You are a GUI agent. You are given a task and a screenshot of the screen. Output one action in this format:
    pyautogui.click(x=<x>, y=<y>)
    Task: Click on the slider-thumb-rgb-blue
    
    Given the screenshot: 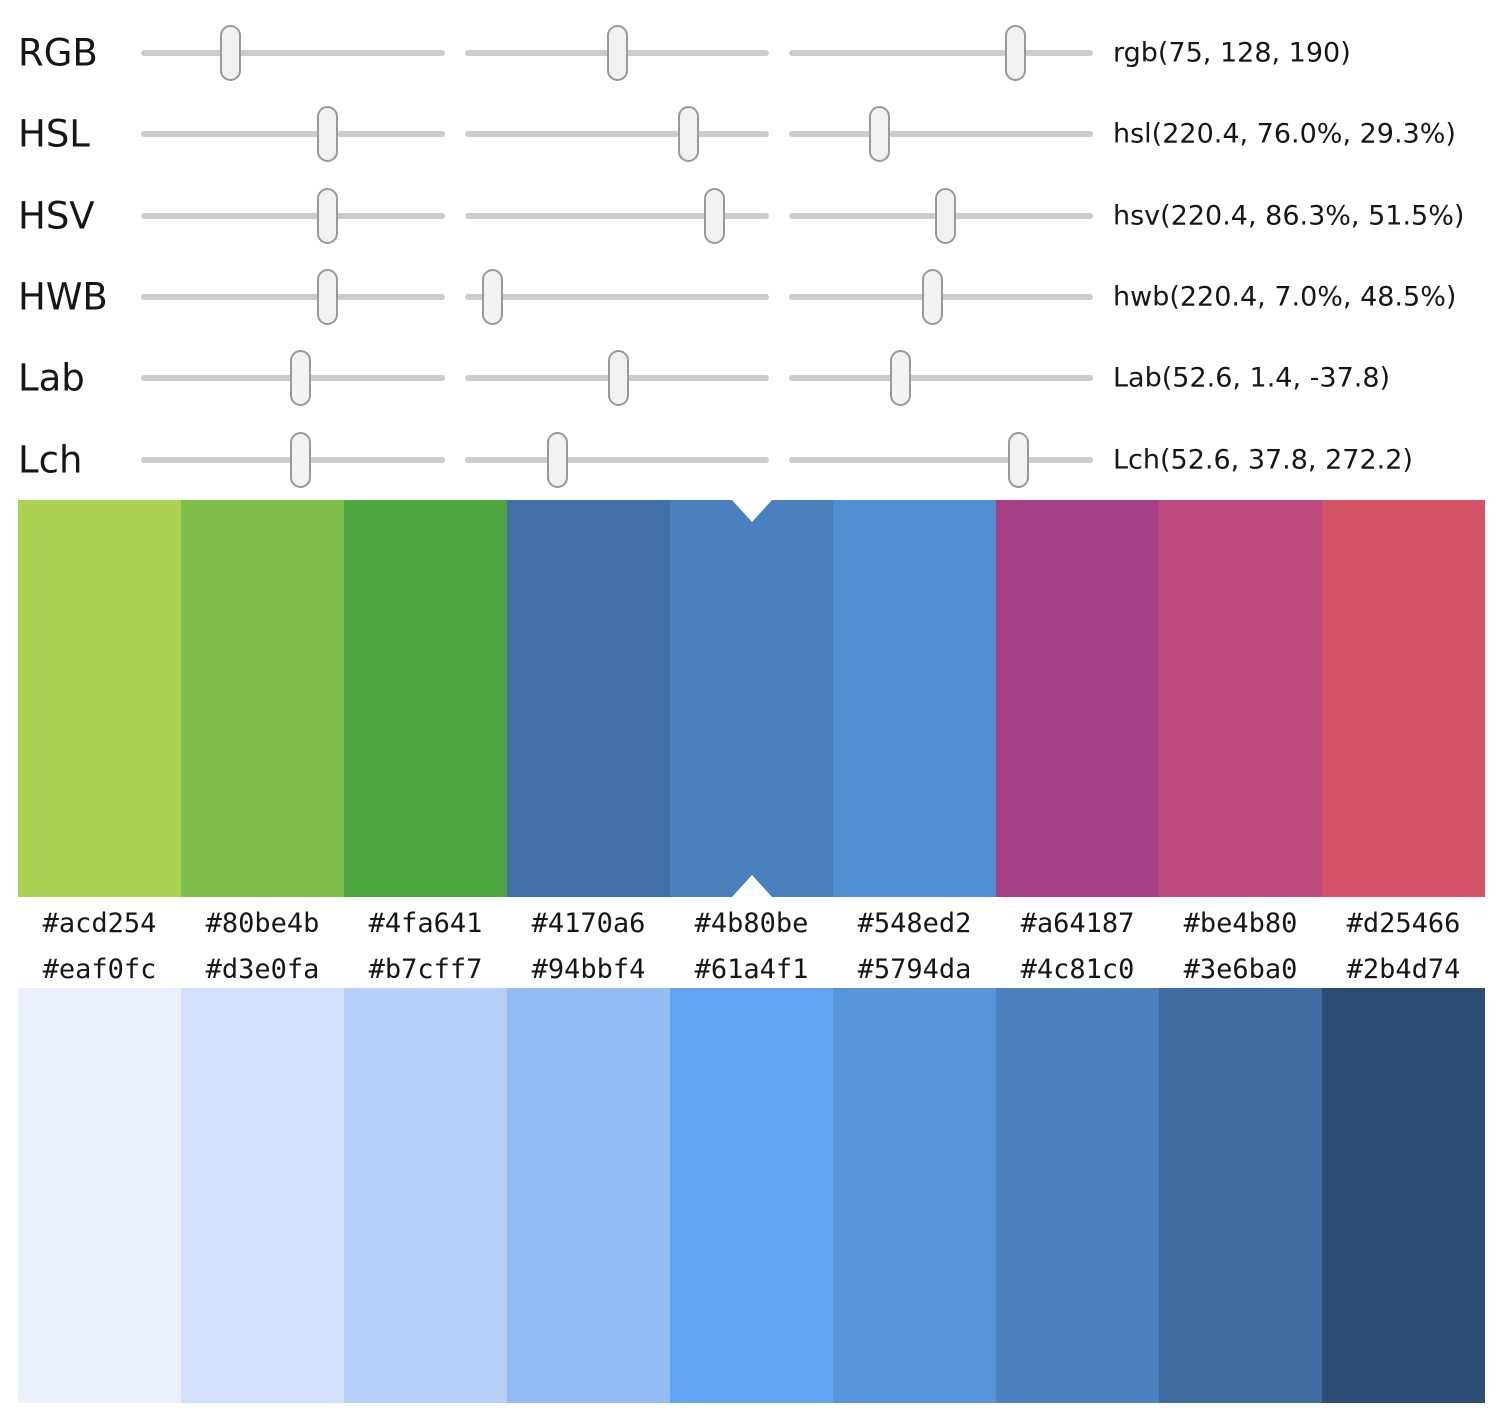 What is the action you would take?
    pyautogui.click(x=1015, y=53)
    